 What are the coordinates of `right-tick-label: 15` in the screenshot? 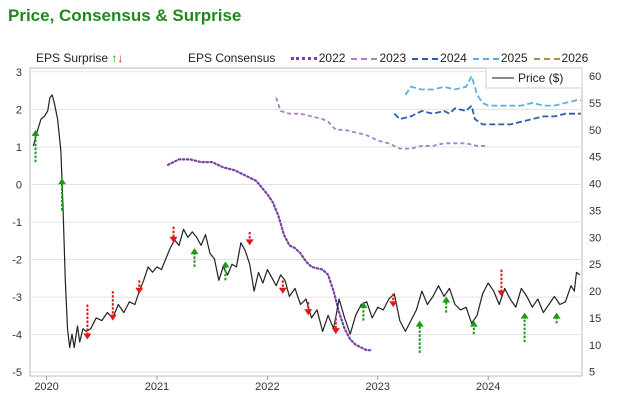 It's located at (595, 319).